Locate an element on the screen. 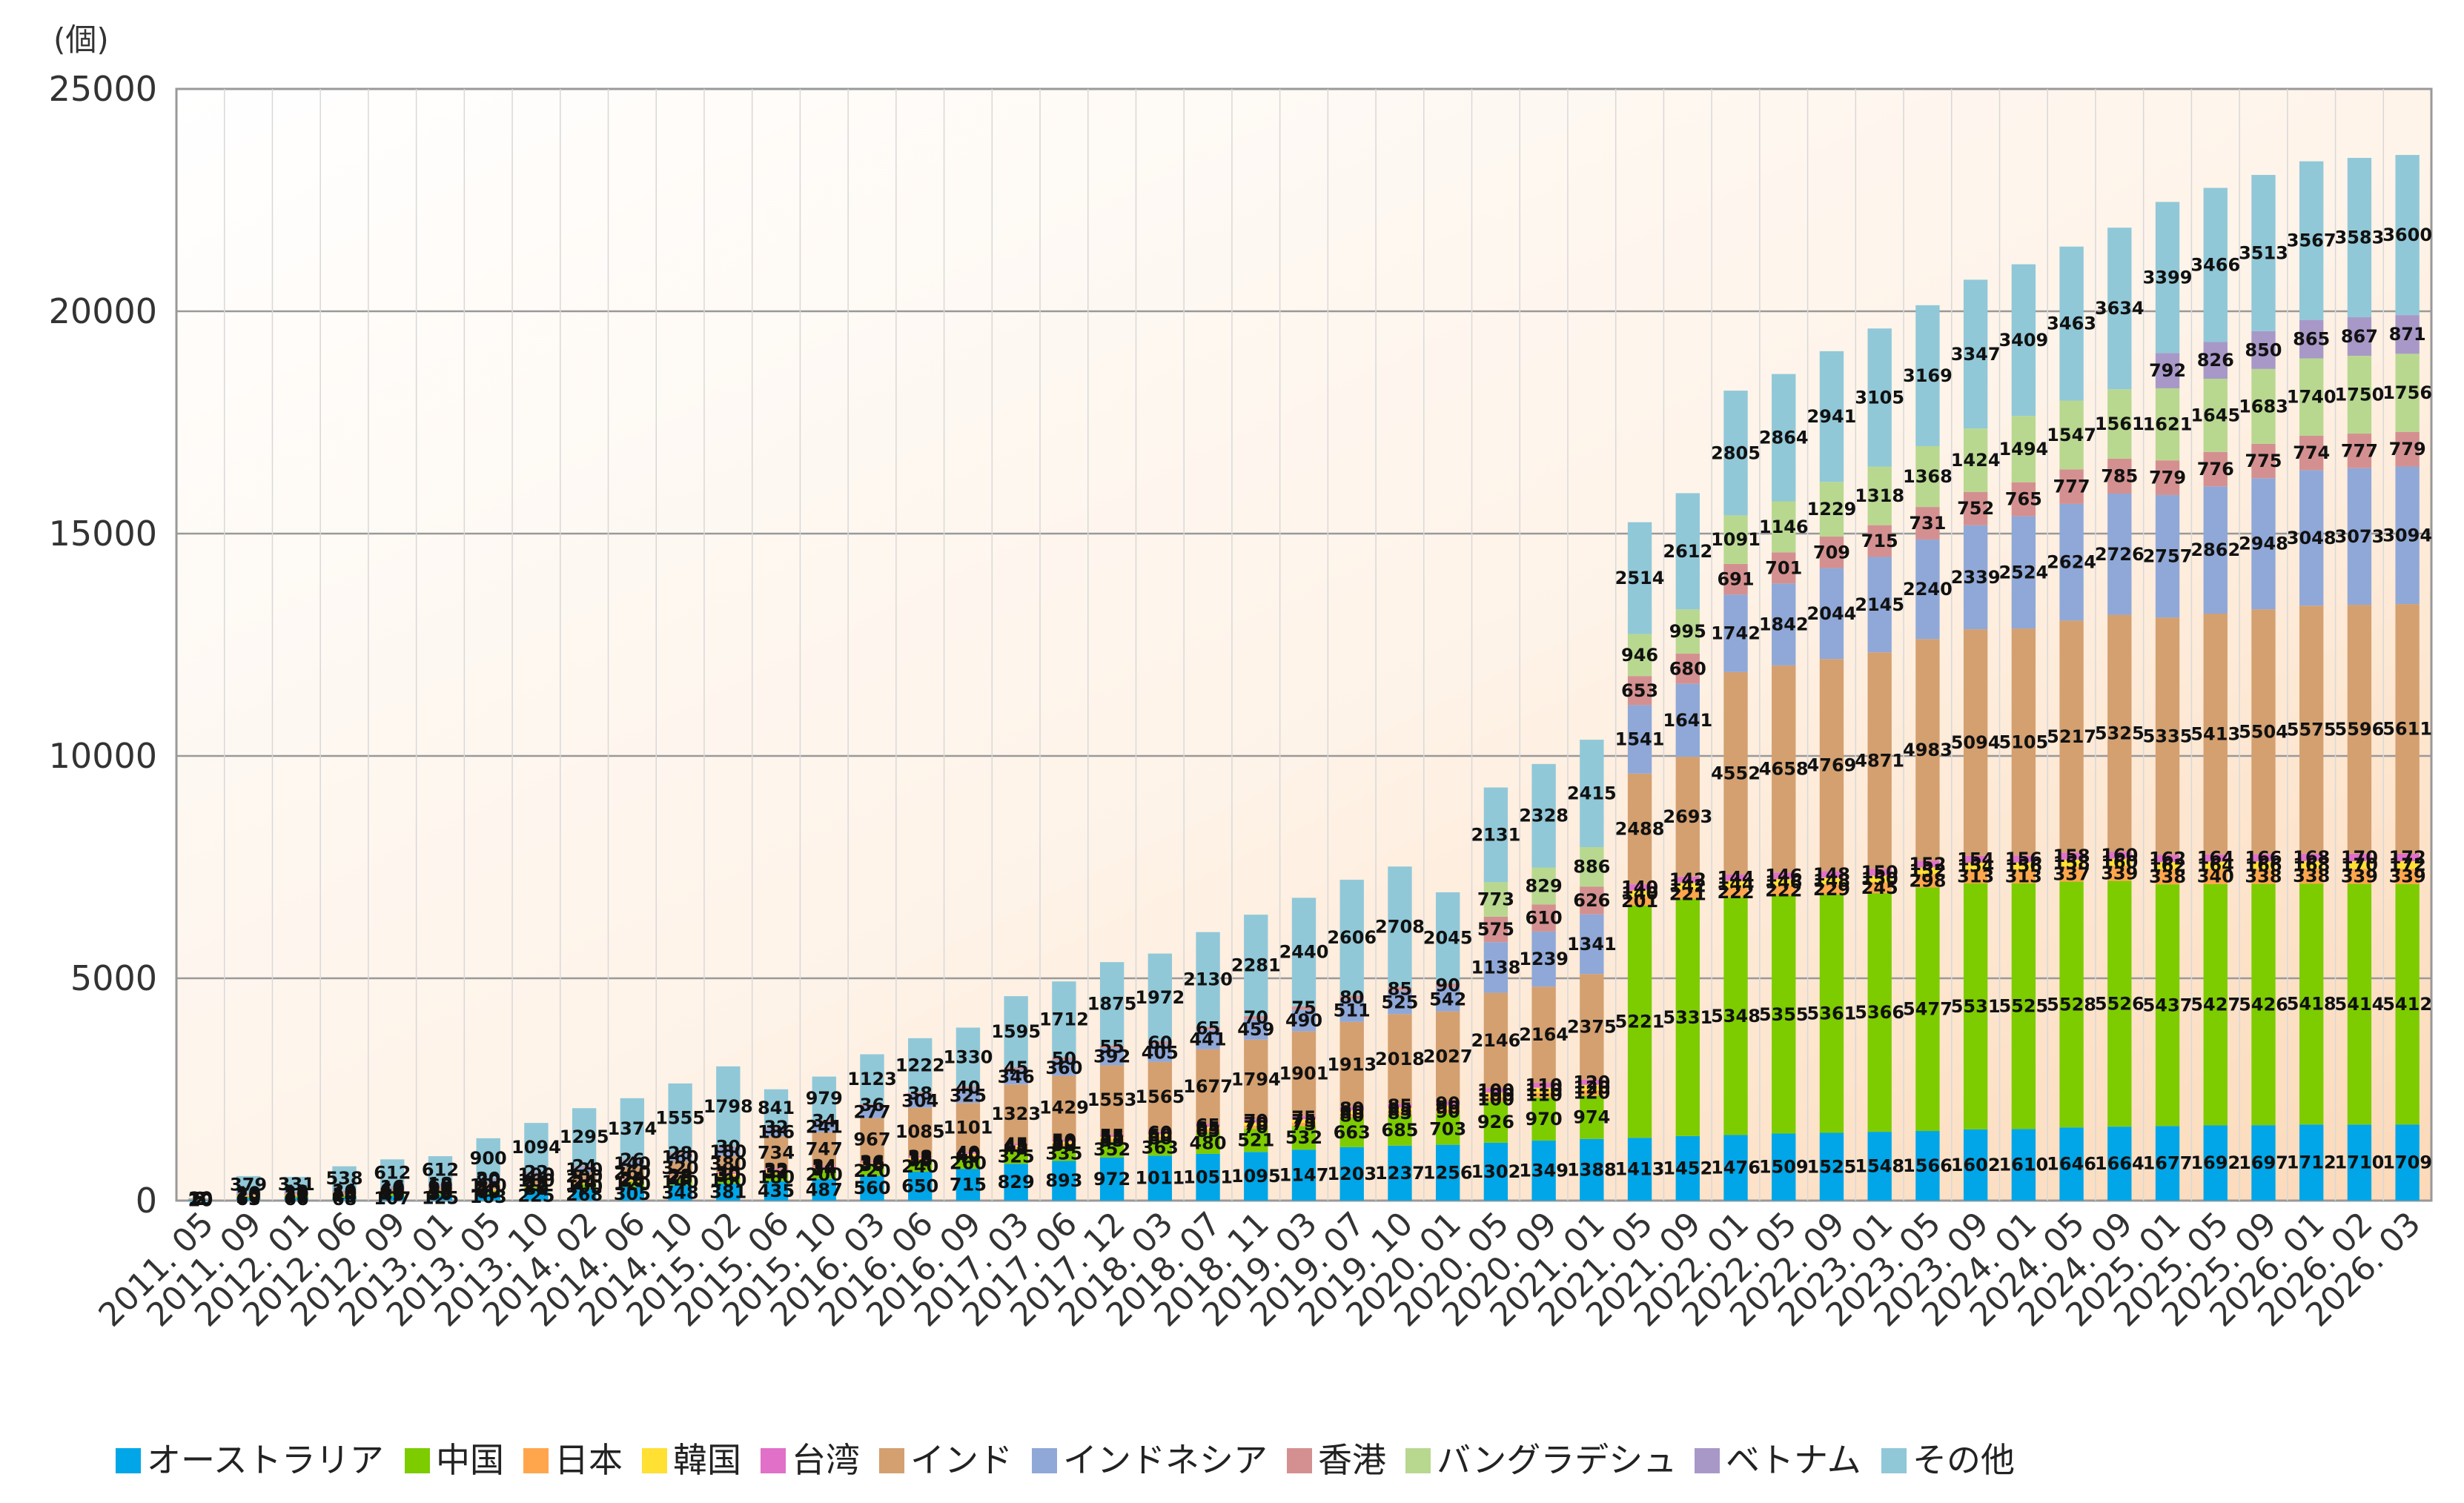  data-label: 150 is located at coordinates (1879, 872).